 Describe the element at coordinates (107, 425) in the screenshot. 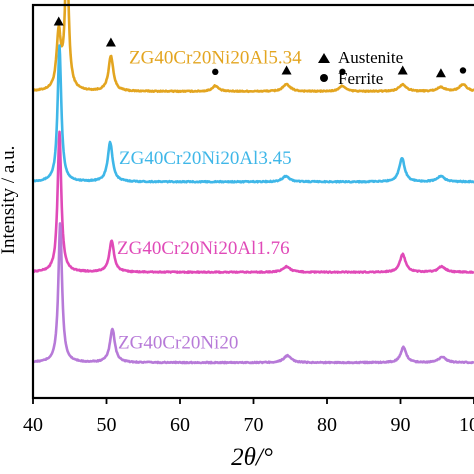

I see `x-tick-label: 50` at that location.